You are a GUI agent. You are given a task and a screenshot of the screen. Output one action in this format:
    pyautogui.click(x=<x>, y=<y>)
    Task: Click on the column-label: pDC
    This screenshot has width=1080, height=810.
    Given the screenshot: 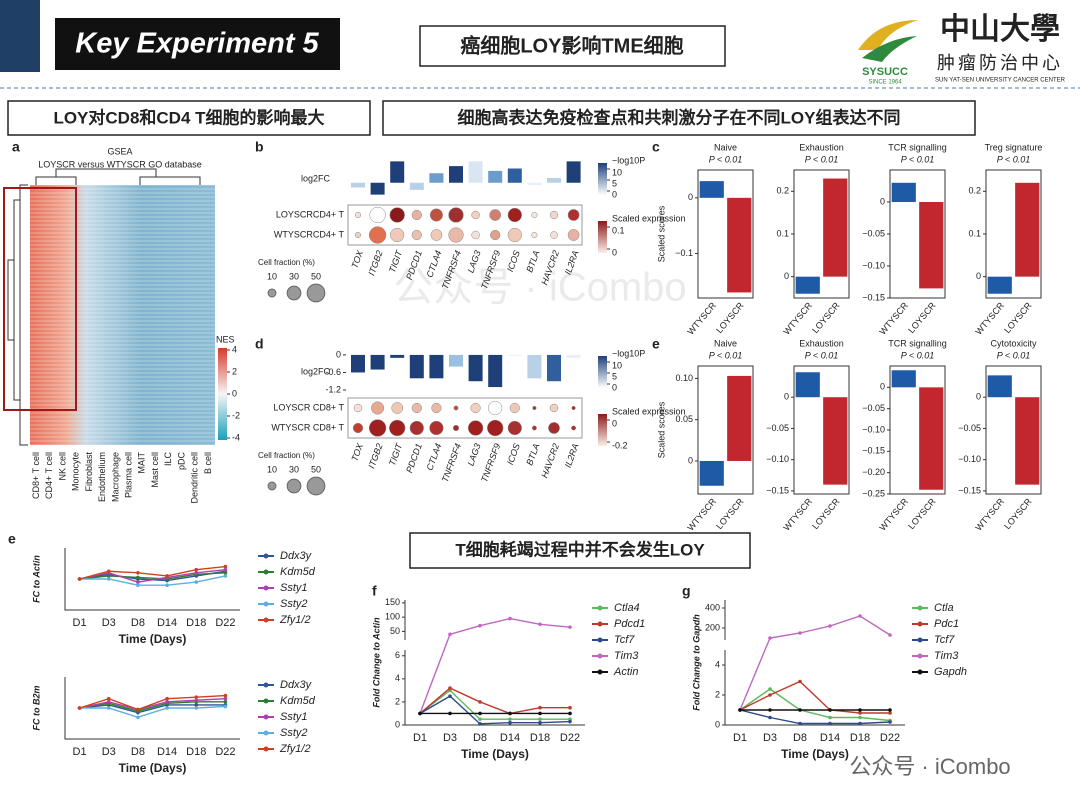 What is the action you would take?
    pyautogui.click(x=181, y=461)
    